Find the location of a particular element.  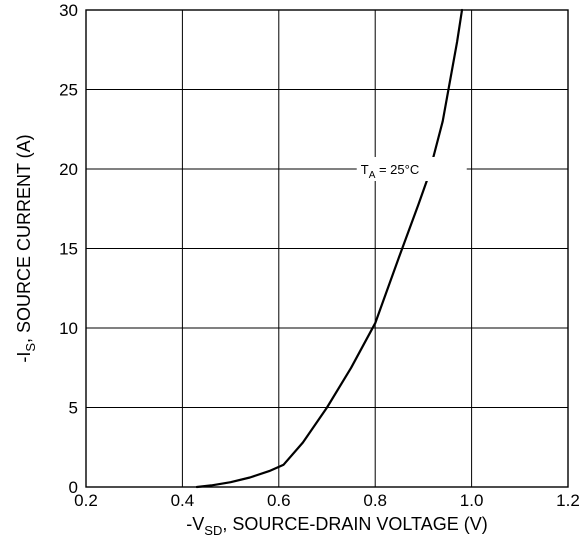

y-axis-label: -IS, SOURCE CURRENT (A) is located at coordinates (26, 248).